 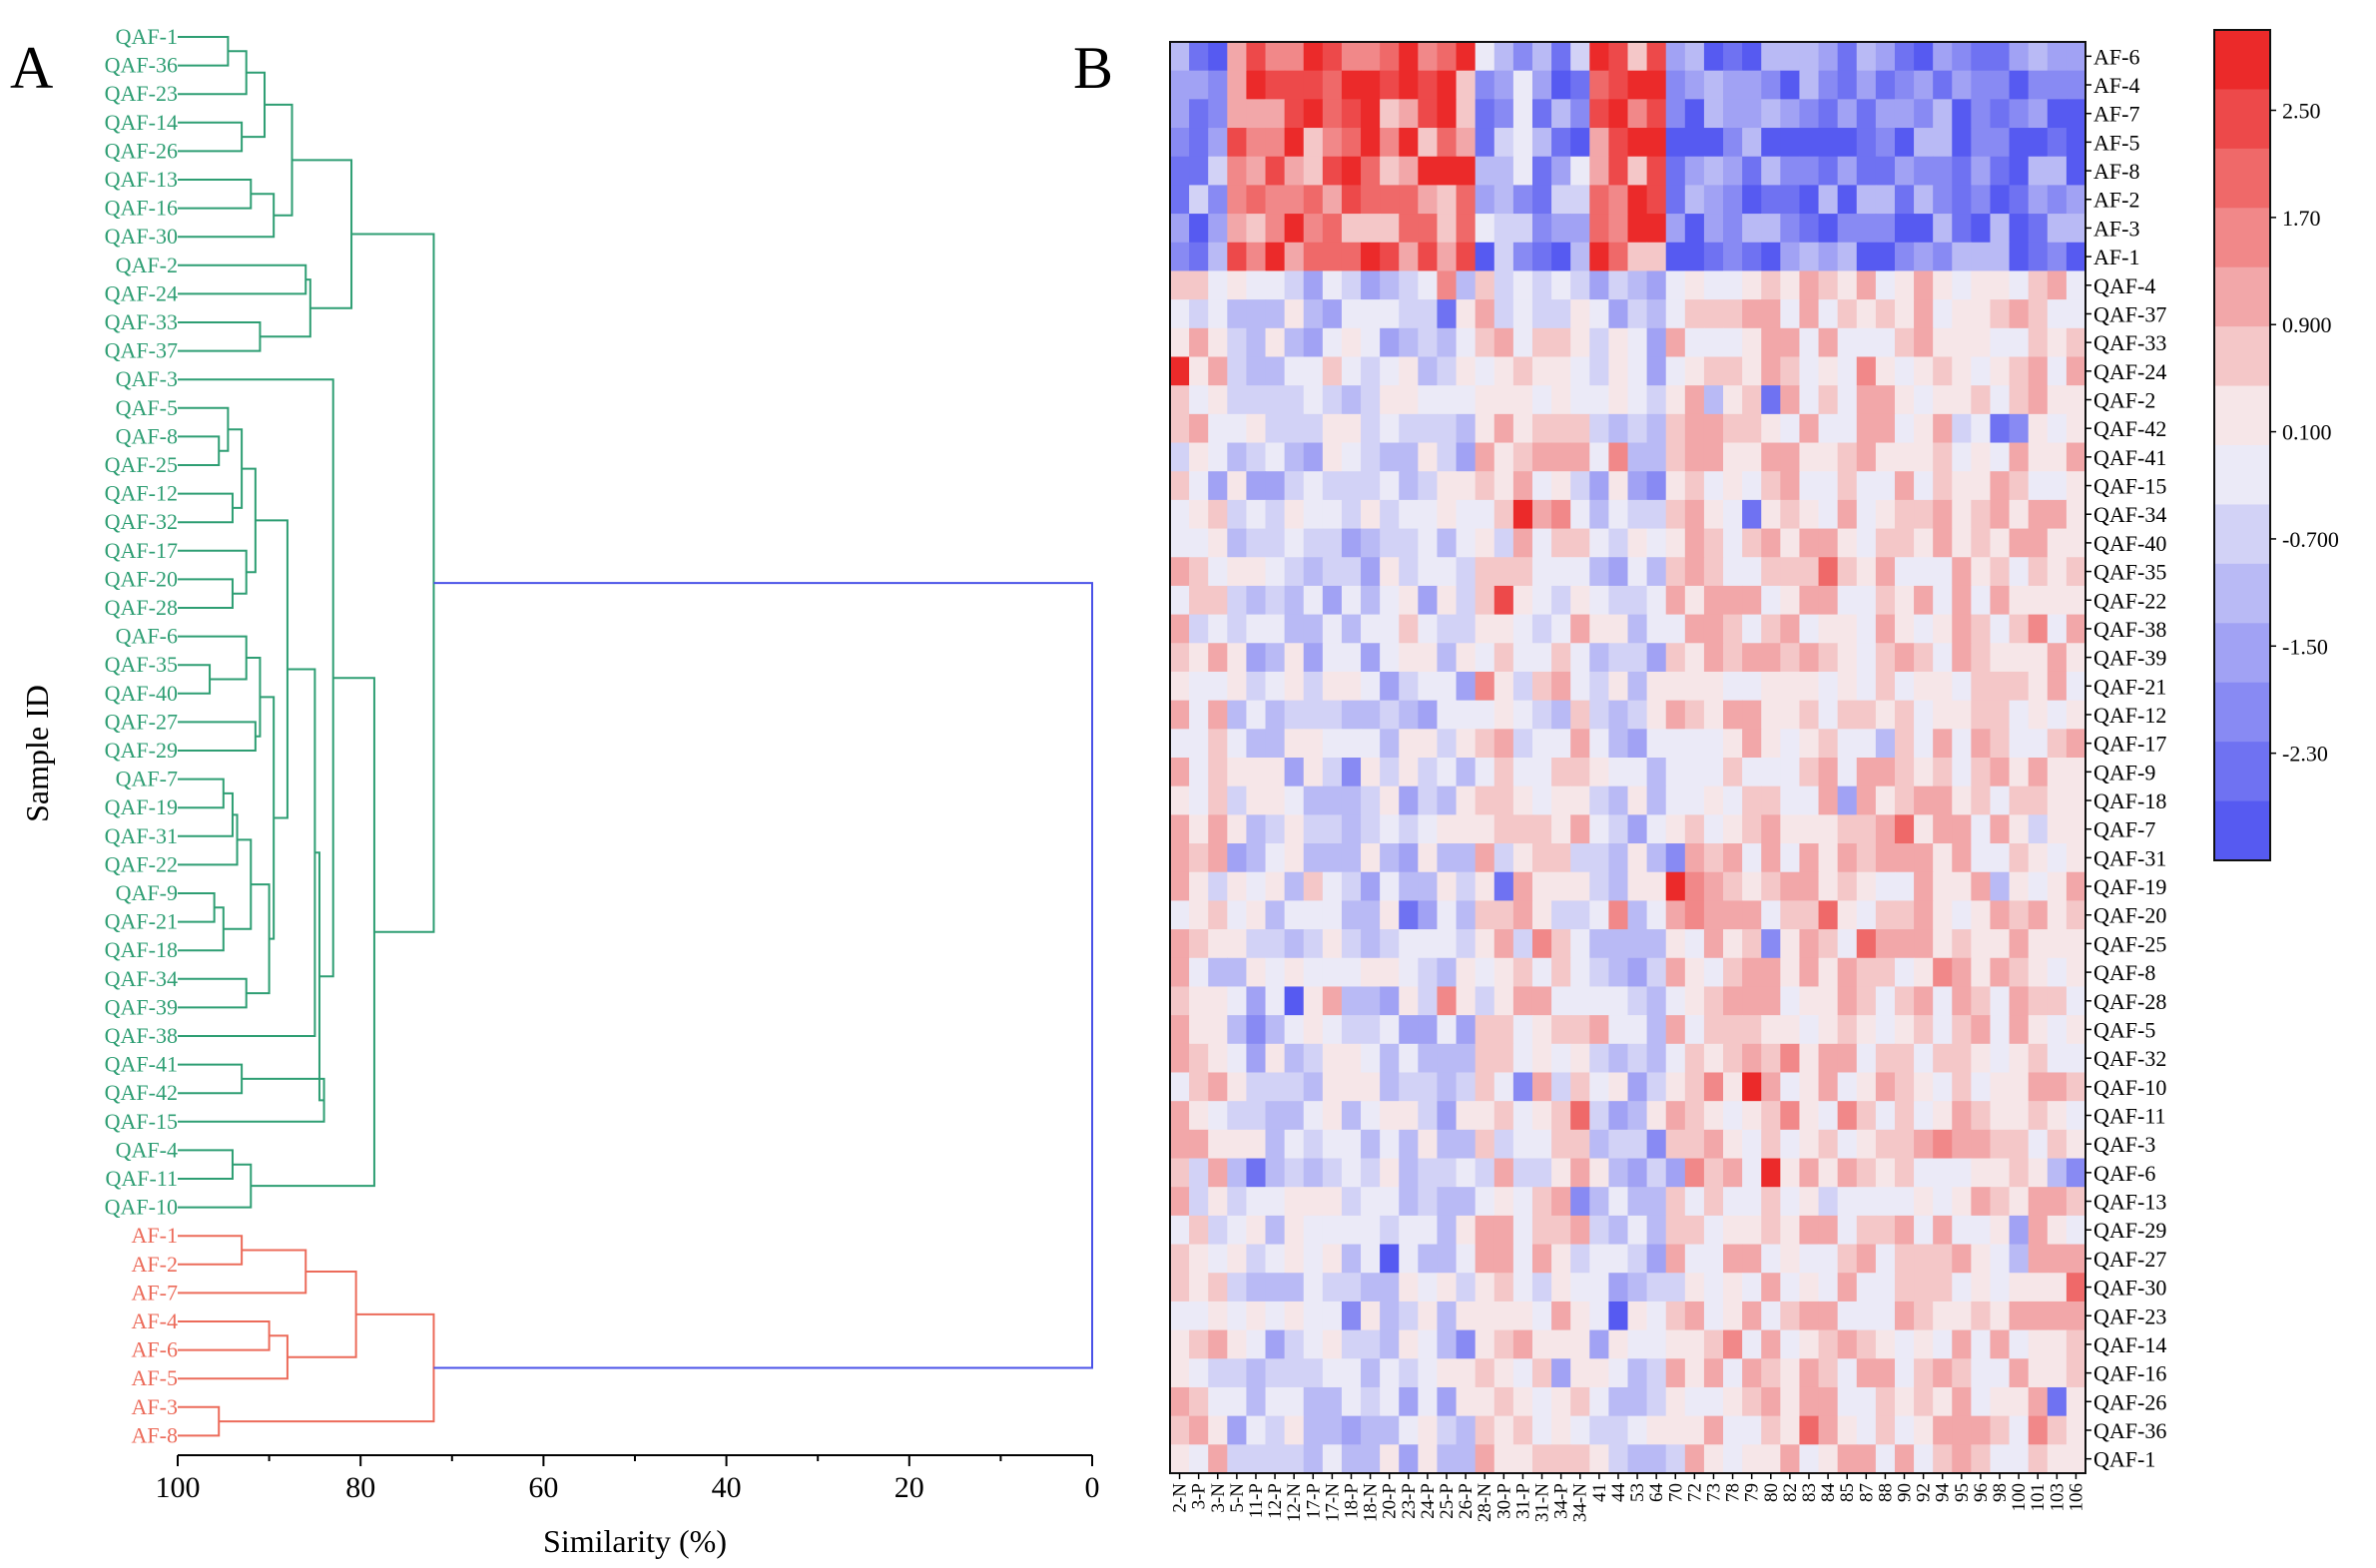 What do you see at coordinates (1542, 1502) in the screenshot?
I see `column-label: 31-N` at bounding box center [1542, 1502].